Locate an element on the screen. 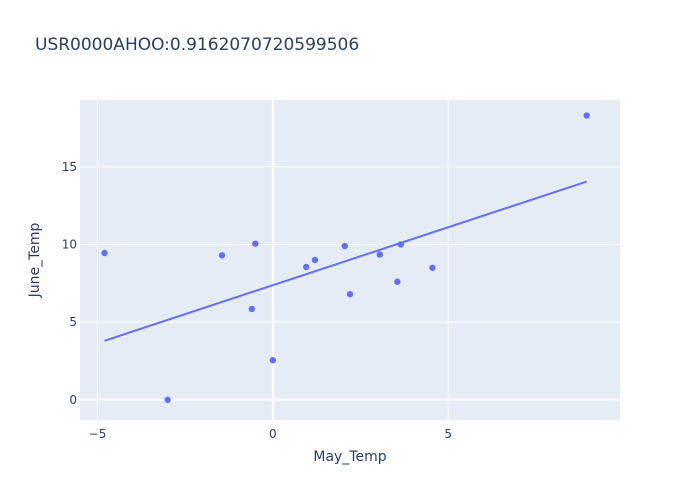 This screenshot has height=500, width=700. y-tick-label: 15 is located at coordinates (69, 167).